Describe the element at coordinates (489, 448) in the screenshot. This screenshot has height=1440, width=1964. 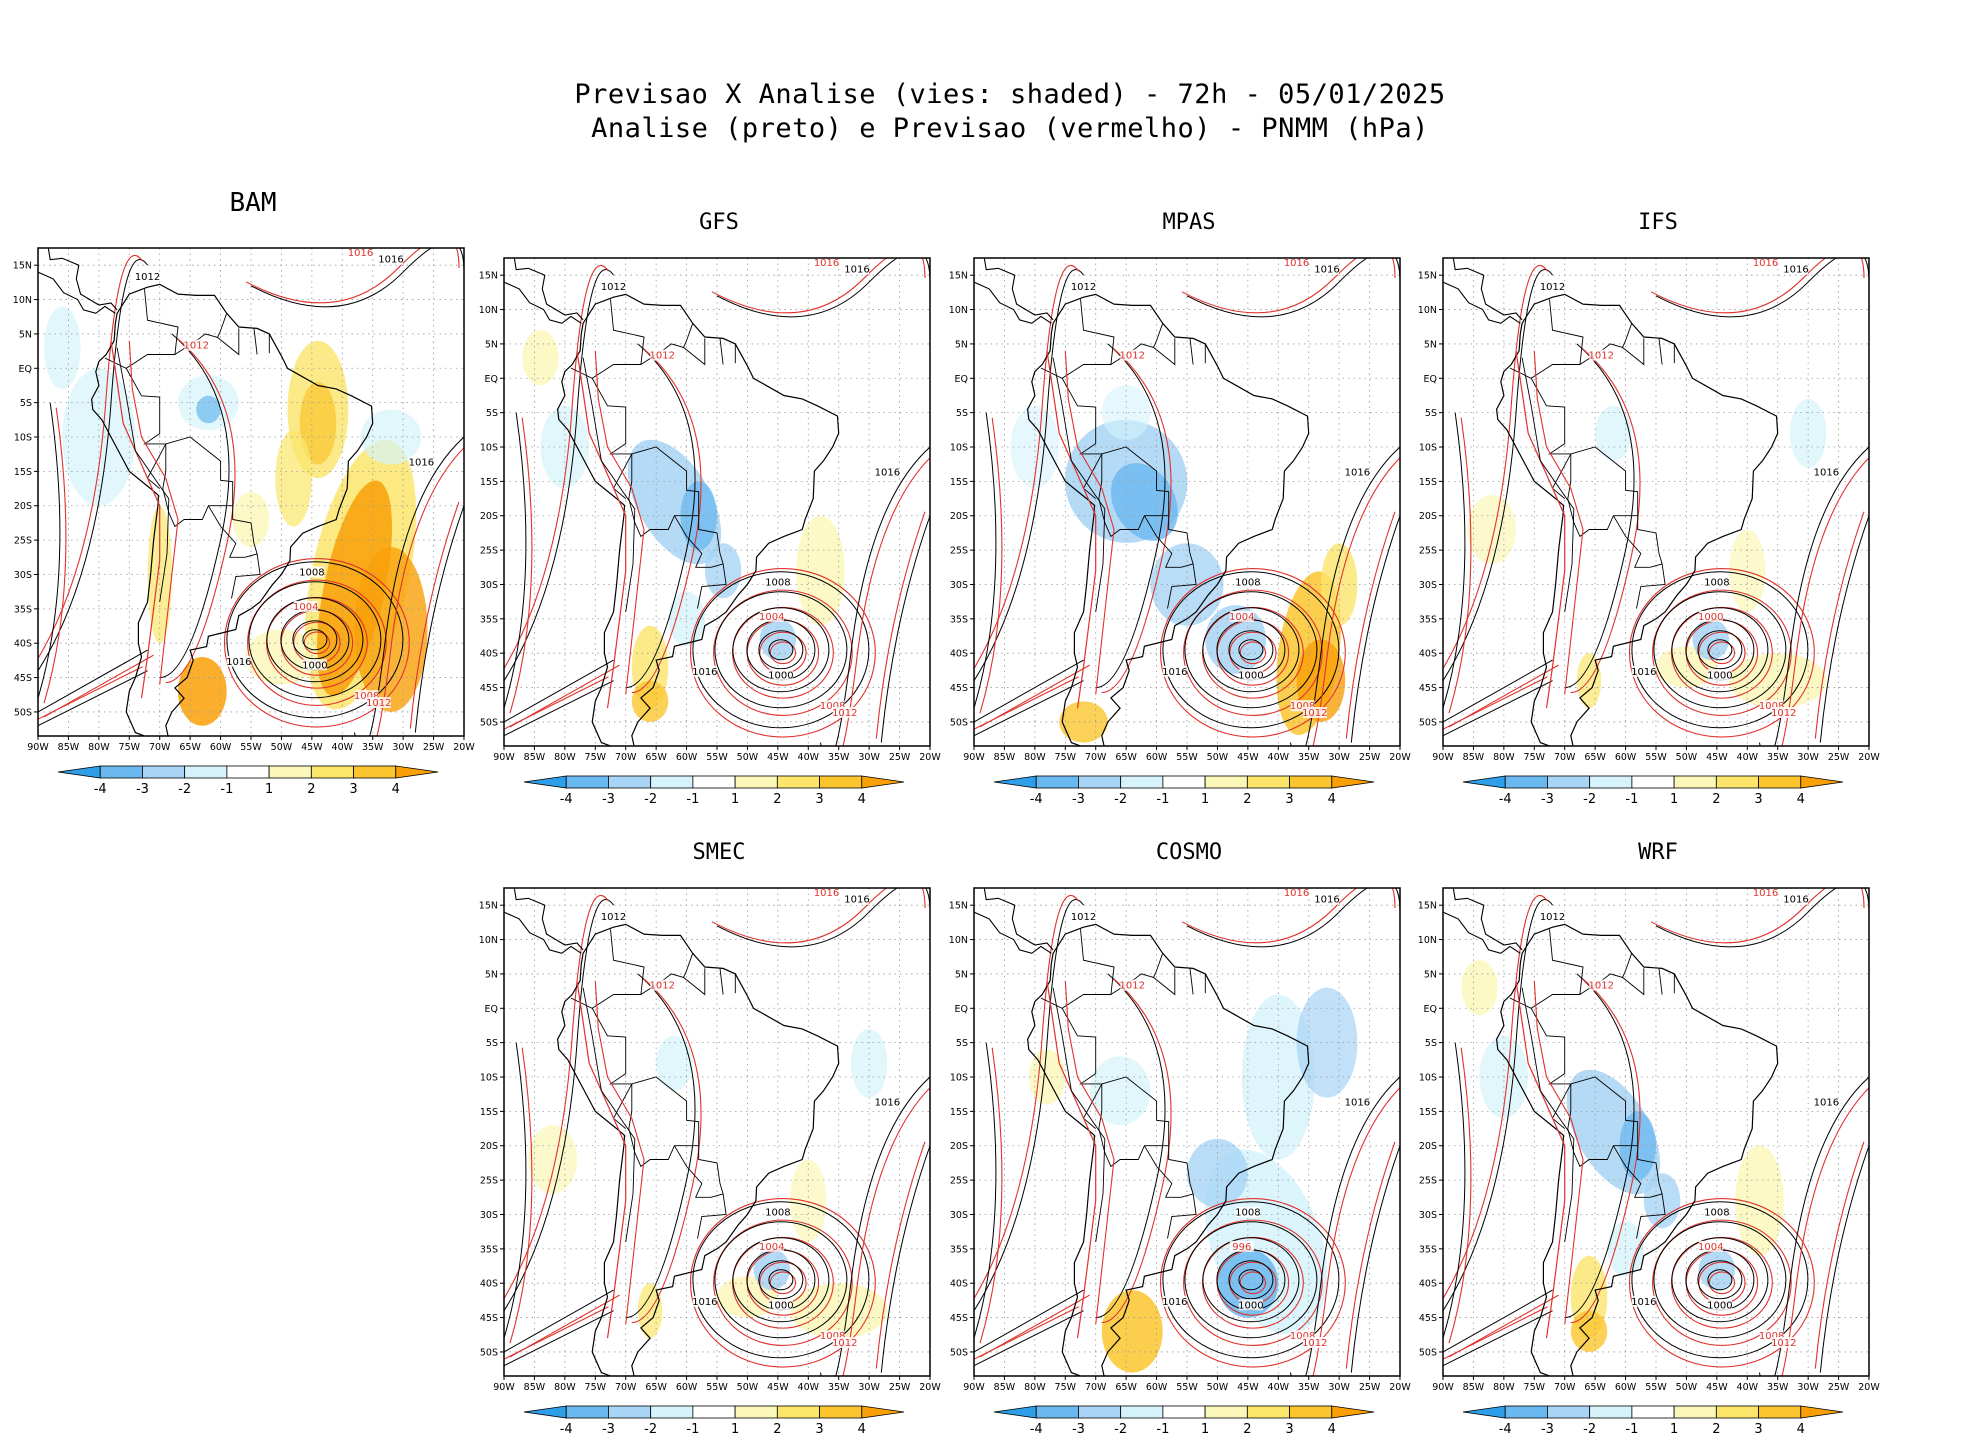
I see `lat-tick-label: 10S` at that location.